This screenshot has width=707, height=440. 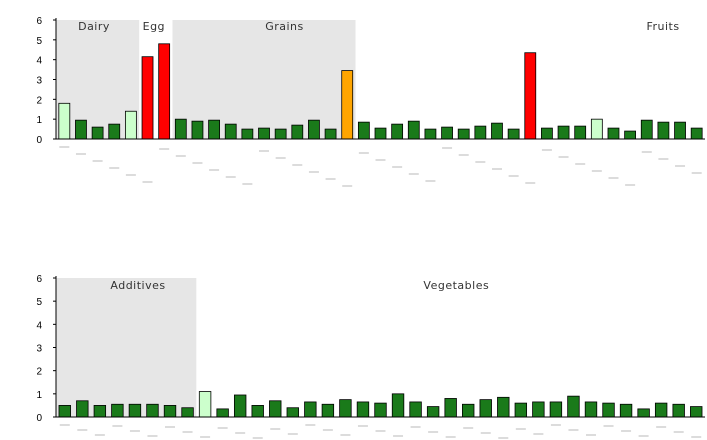 What do you see at coordinates (662, 26) in the screenshot?
I see `group-label-fruits: Fruits` at bounding box center [662, 26].